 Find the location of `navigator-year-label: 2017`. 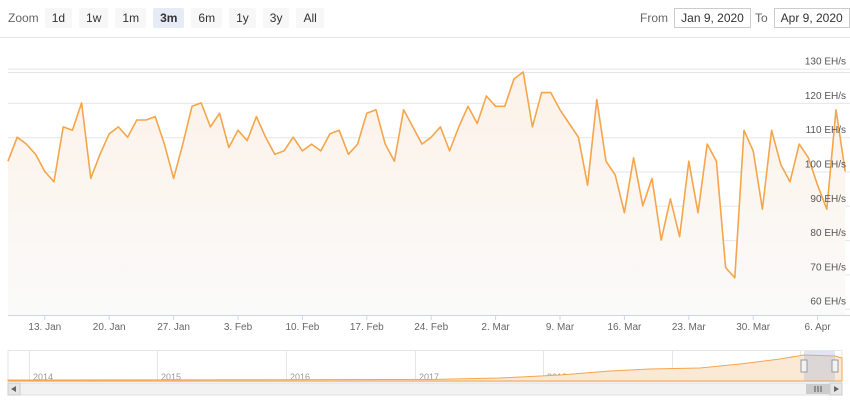

navigator-year-label: 2017 is located at coordinates (429, 377).